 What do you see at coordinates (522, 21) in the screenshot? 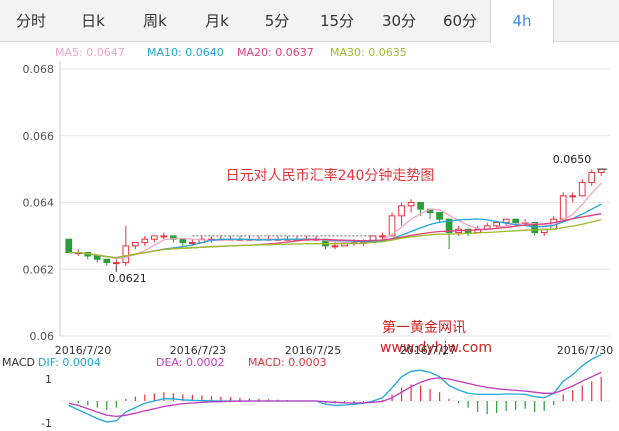
I see `tab-9: 4h` at bounding box center [522, 21].